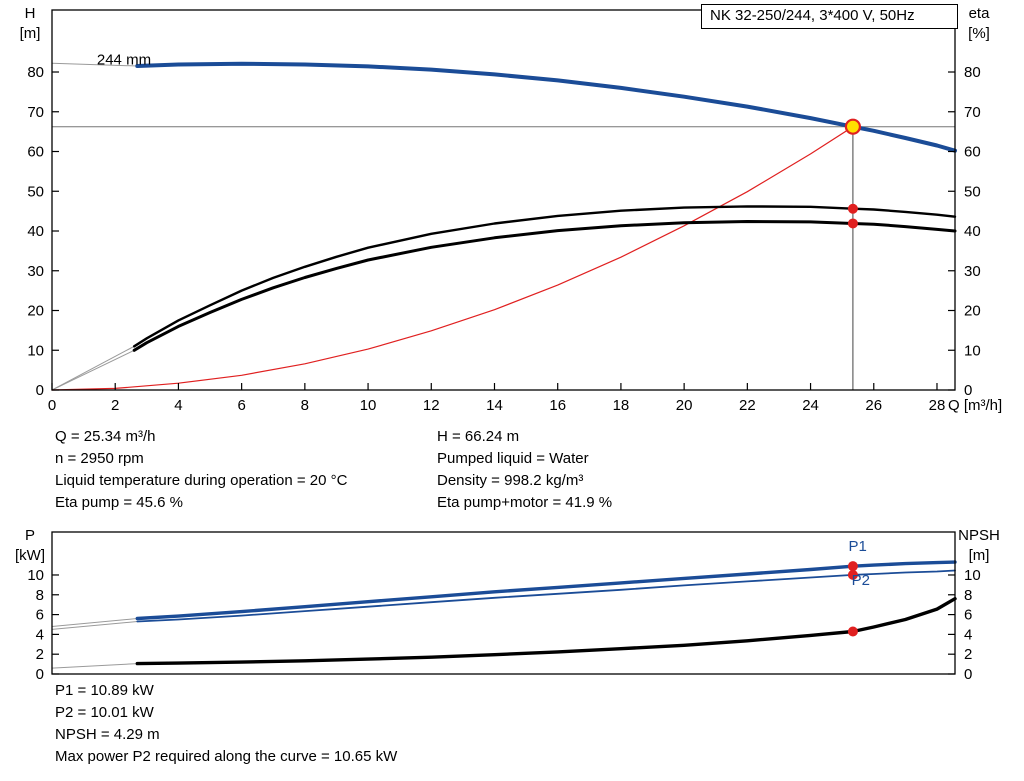 This screenshot has width=1024, height=781. Describe the element at coordinates (525, 502) in the screenshot. I see `eta-pump-motor-value: Eta pump+motor = 41.9 %` at that location.